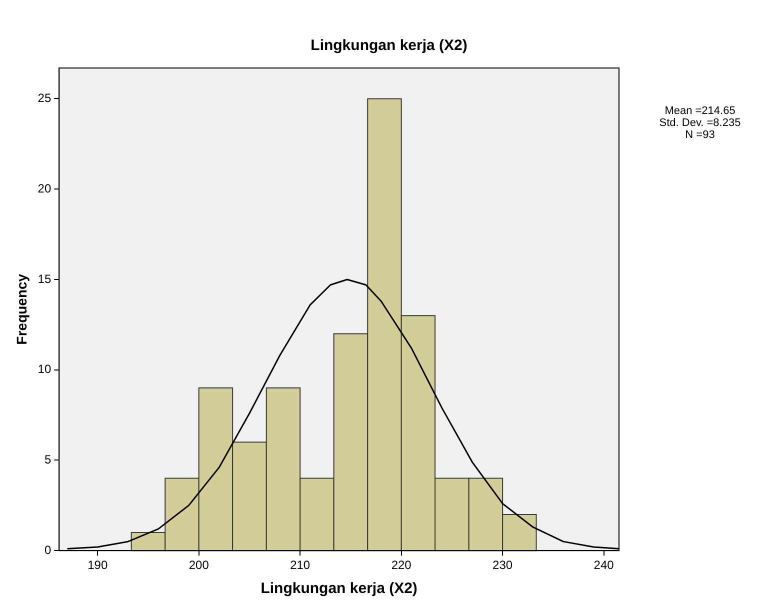 This screenshot has width=779, height=612. Describe the element at coordinates (300, 565) in the screenshot. I see `x-tick-label: 210` at that location.